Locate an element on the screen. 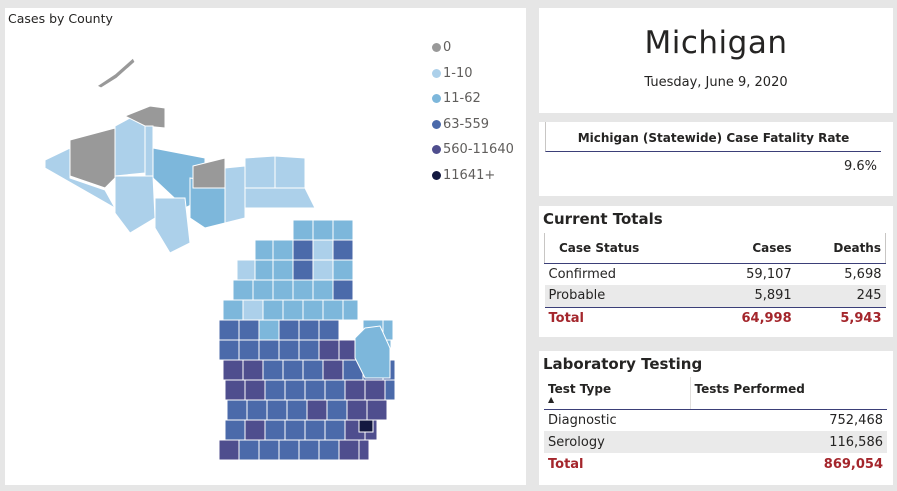 This screenshot has height=491, width=897. table-row: Diagnostic 752,468 is located at coordinates (715, 420).